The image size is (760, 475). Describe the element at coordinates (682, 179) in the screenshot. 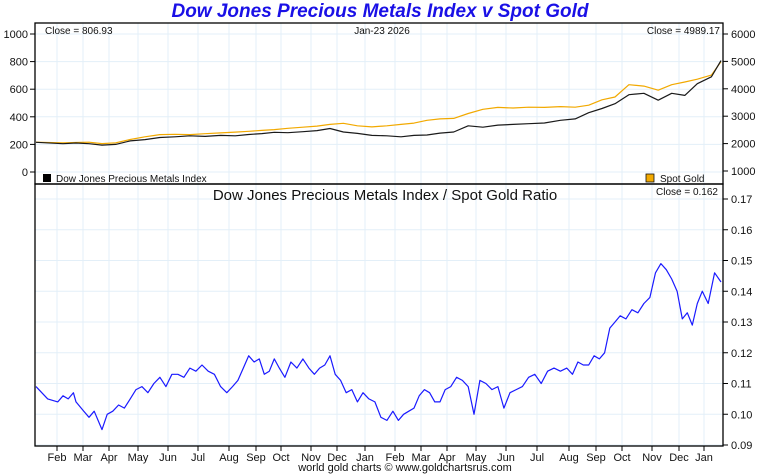

I see `legend-label-gold: Spot Gold` at that location.